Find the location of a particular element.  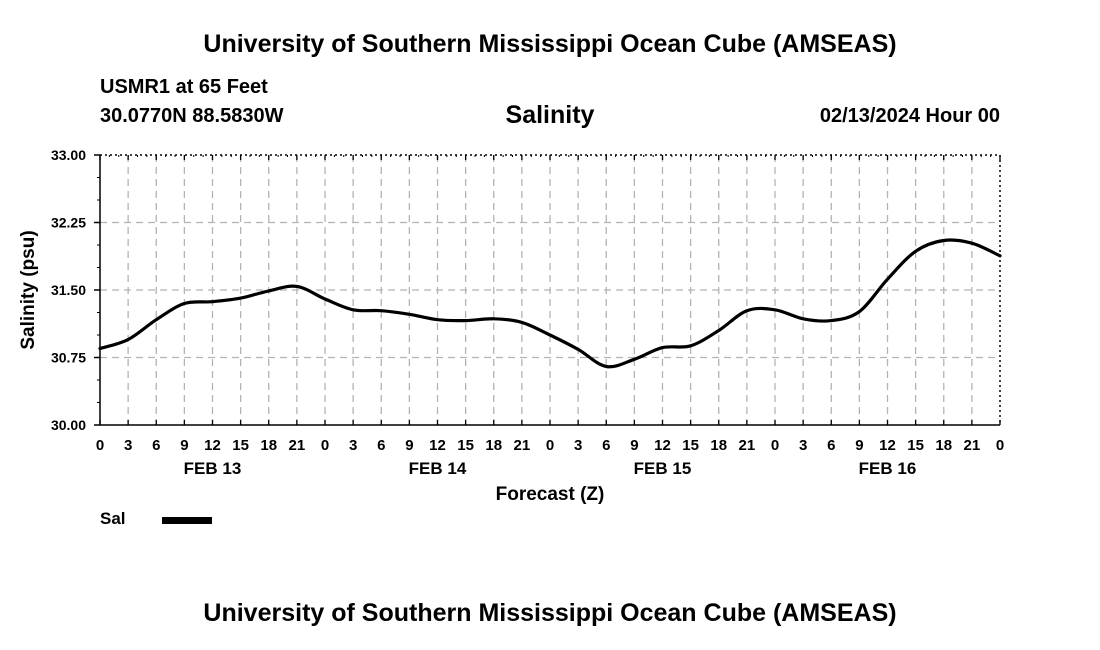

legend-line-swatch is located at coordinates (187, 520).